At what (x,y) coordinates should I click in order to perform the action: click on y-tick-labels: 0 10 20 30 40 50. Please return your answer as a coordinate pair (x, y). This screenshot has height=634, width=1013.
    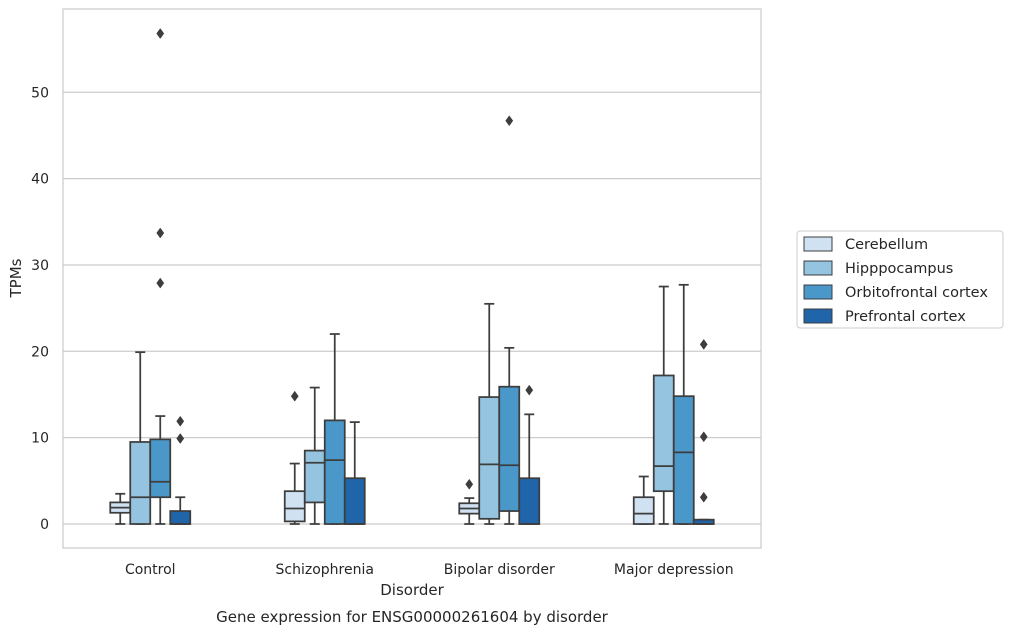
    Looking at the image, I should click on (40, 309).